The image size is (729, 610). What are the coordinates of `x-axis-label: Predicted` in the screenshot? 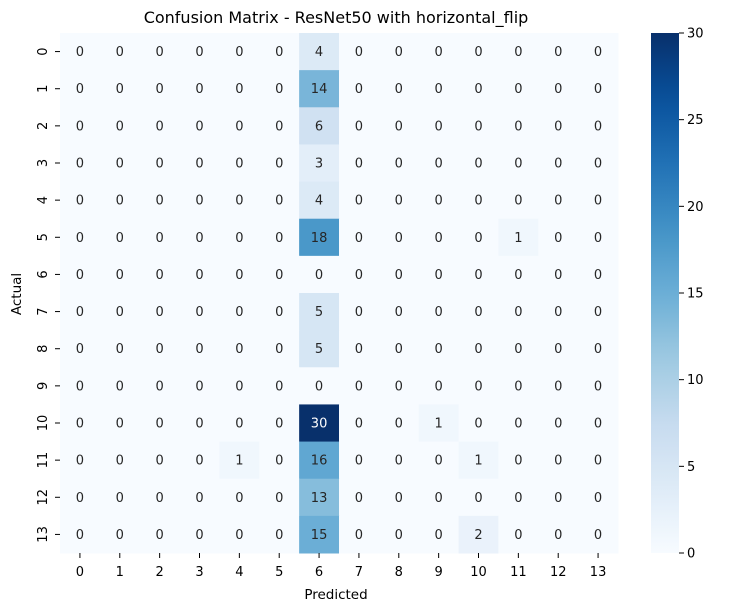 It's located at (335, 595).